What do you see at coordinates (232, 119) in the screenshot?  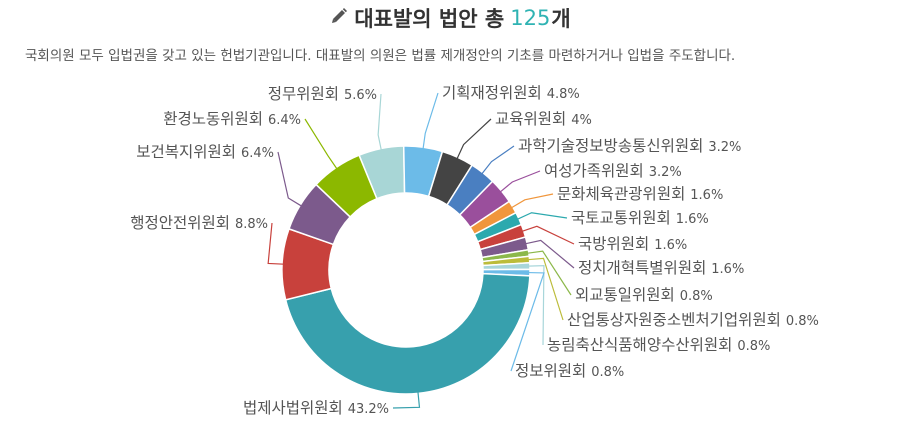 I see `slice-label-16: 환경노동위원회 6.4%` at bounding box center [232, 119].